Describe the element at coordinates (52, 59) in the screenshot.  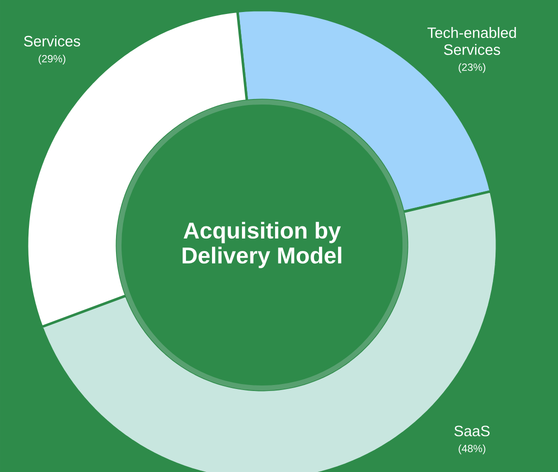
I see `data-label: (29%)` at that location.